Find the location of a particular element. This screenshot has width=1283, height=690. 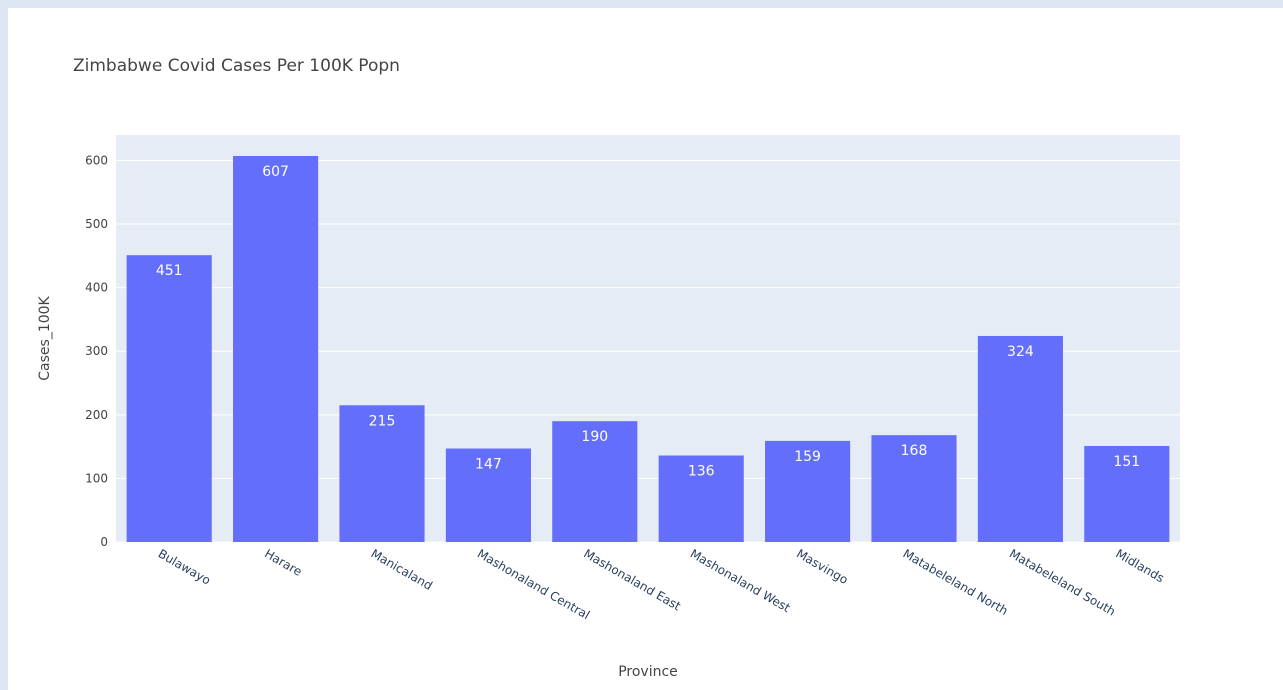

x-axis-title: Province is located at coordinates (648, 672).